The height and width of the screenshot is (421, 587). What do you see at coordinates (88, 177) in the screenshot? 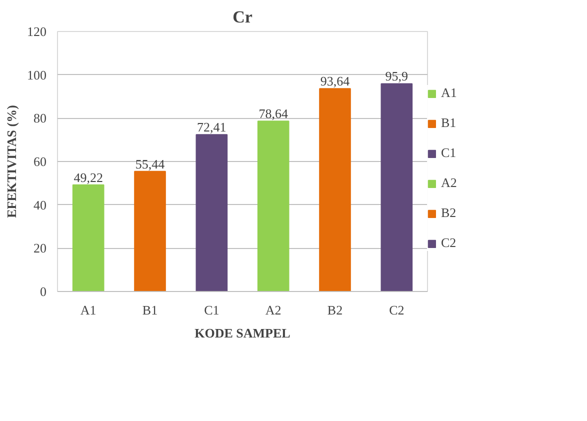
I see `data-label: 49,22` at bounding box center [88, 177].